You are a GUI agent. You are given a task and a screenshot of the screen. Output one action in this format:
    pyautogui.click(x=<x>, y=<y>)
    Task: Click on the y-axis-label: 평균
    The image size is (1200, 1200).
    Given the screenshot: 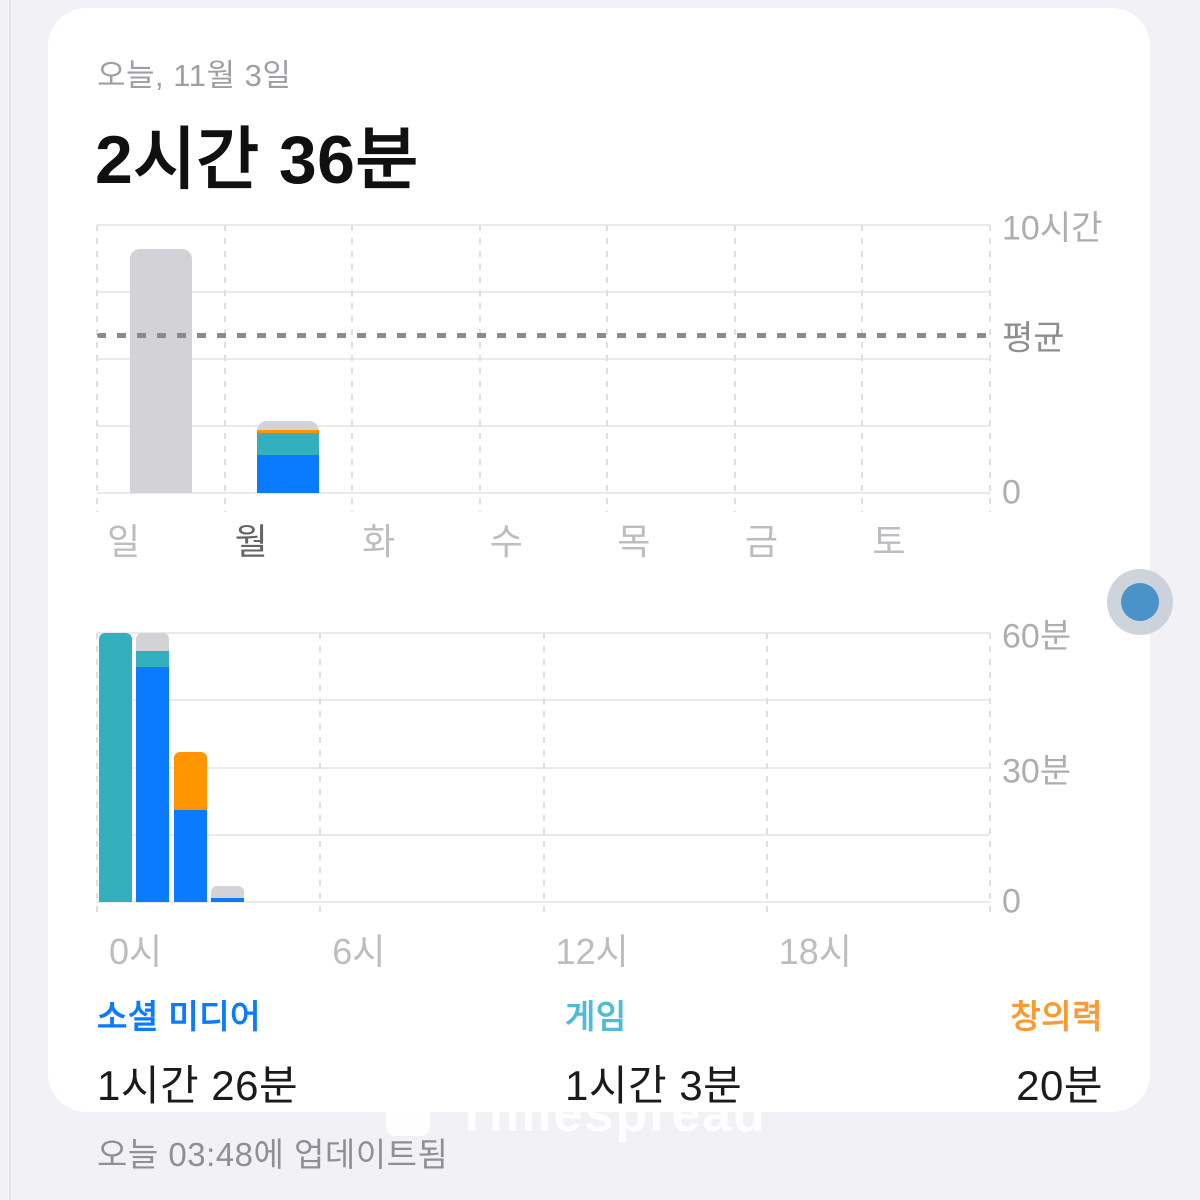 What is the action you would take?
    pyautogui.click(x=1033, y=338)
    